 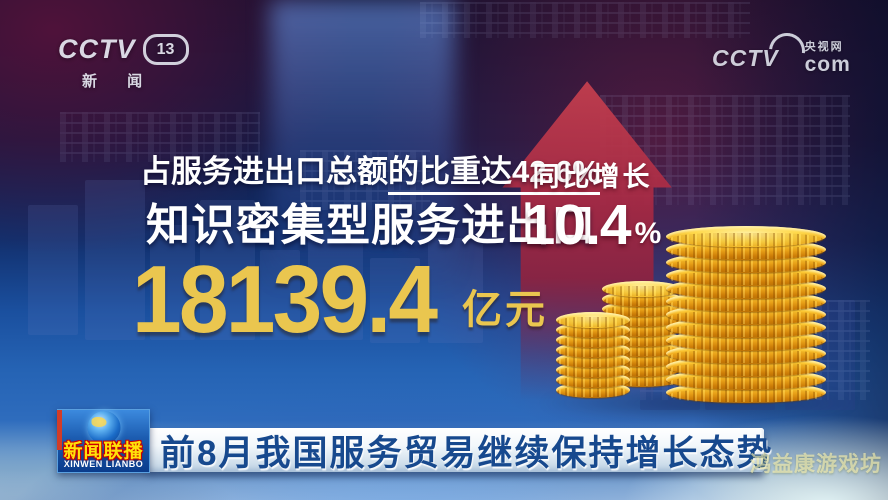 What do you see at coordinates (824, 47) in the screenshot?
I see `cctvcom-site-label: 央视网` at bounding box center [824, 47].